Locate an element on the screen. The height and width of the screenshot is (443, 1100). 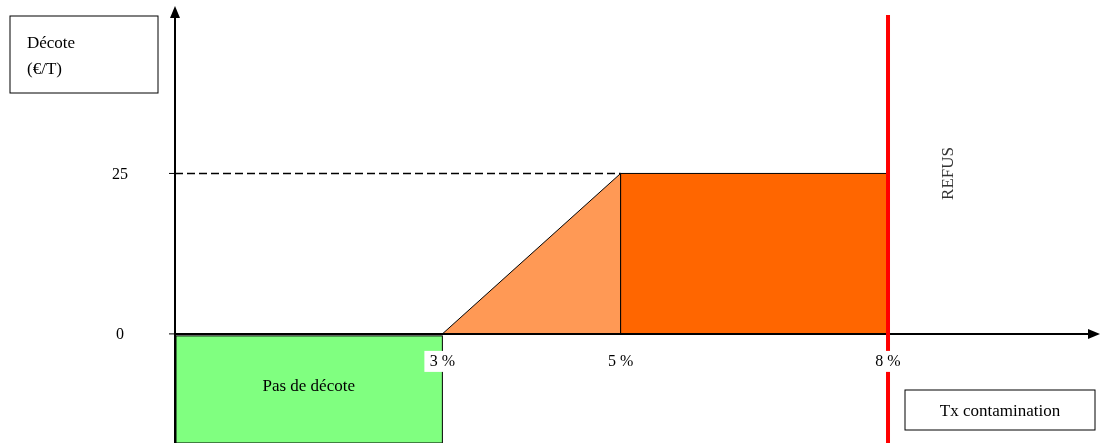
x-tick-label: 5 % is located at coordinates (620, 360).